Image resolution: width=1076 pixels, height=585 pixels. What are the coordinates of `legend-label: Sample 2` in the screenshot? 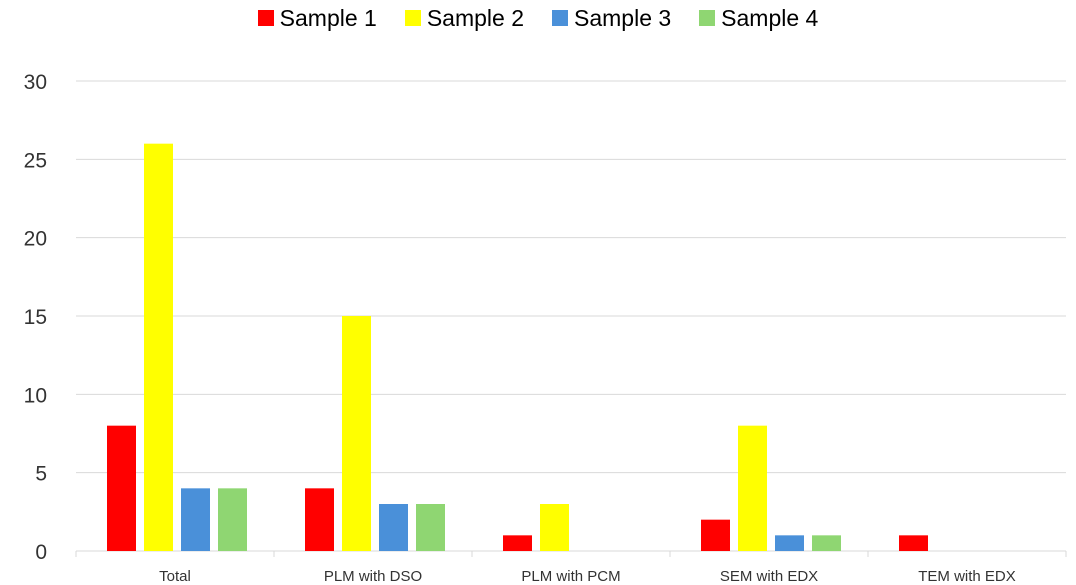 It's located at (475, 18).